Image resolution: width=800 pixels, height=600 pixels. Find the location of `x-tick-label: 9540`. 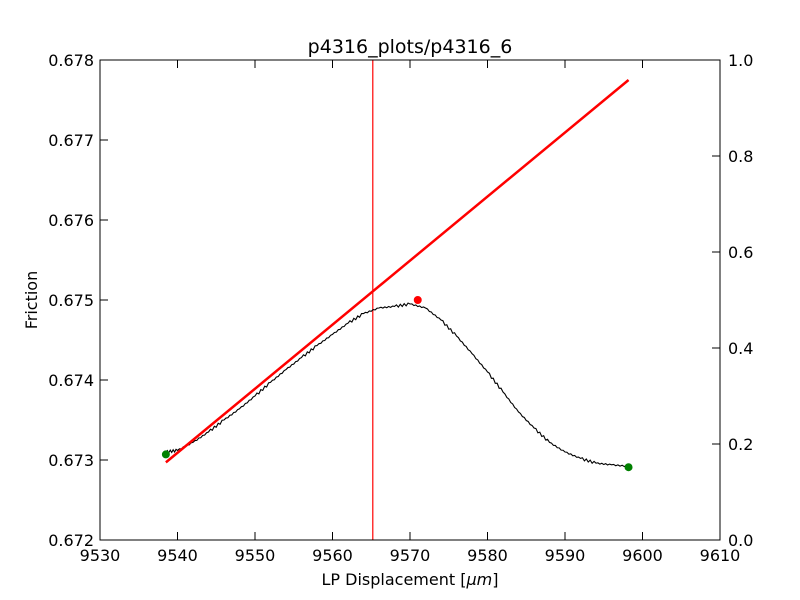

x-tick-label: 9540 is located at coordinates (177, 555).